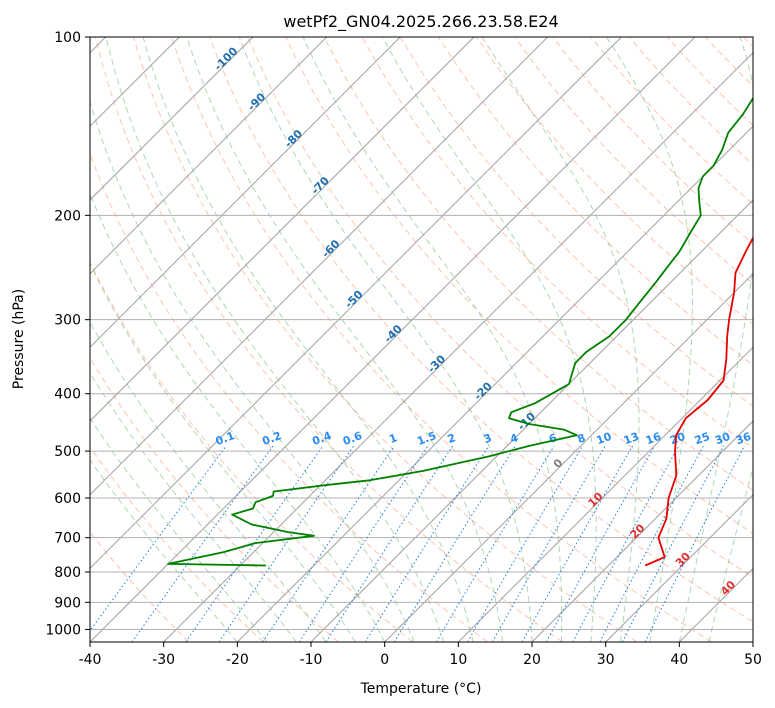 The width and height of the screenshot is (775, 708). What do you see at coordinates (90, 660) in the screenshot?
I see `x-tick-label: -40` at bounding box center [90, 660].